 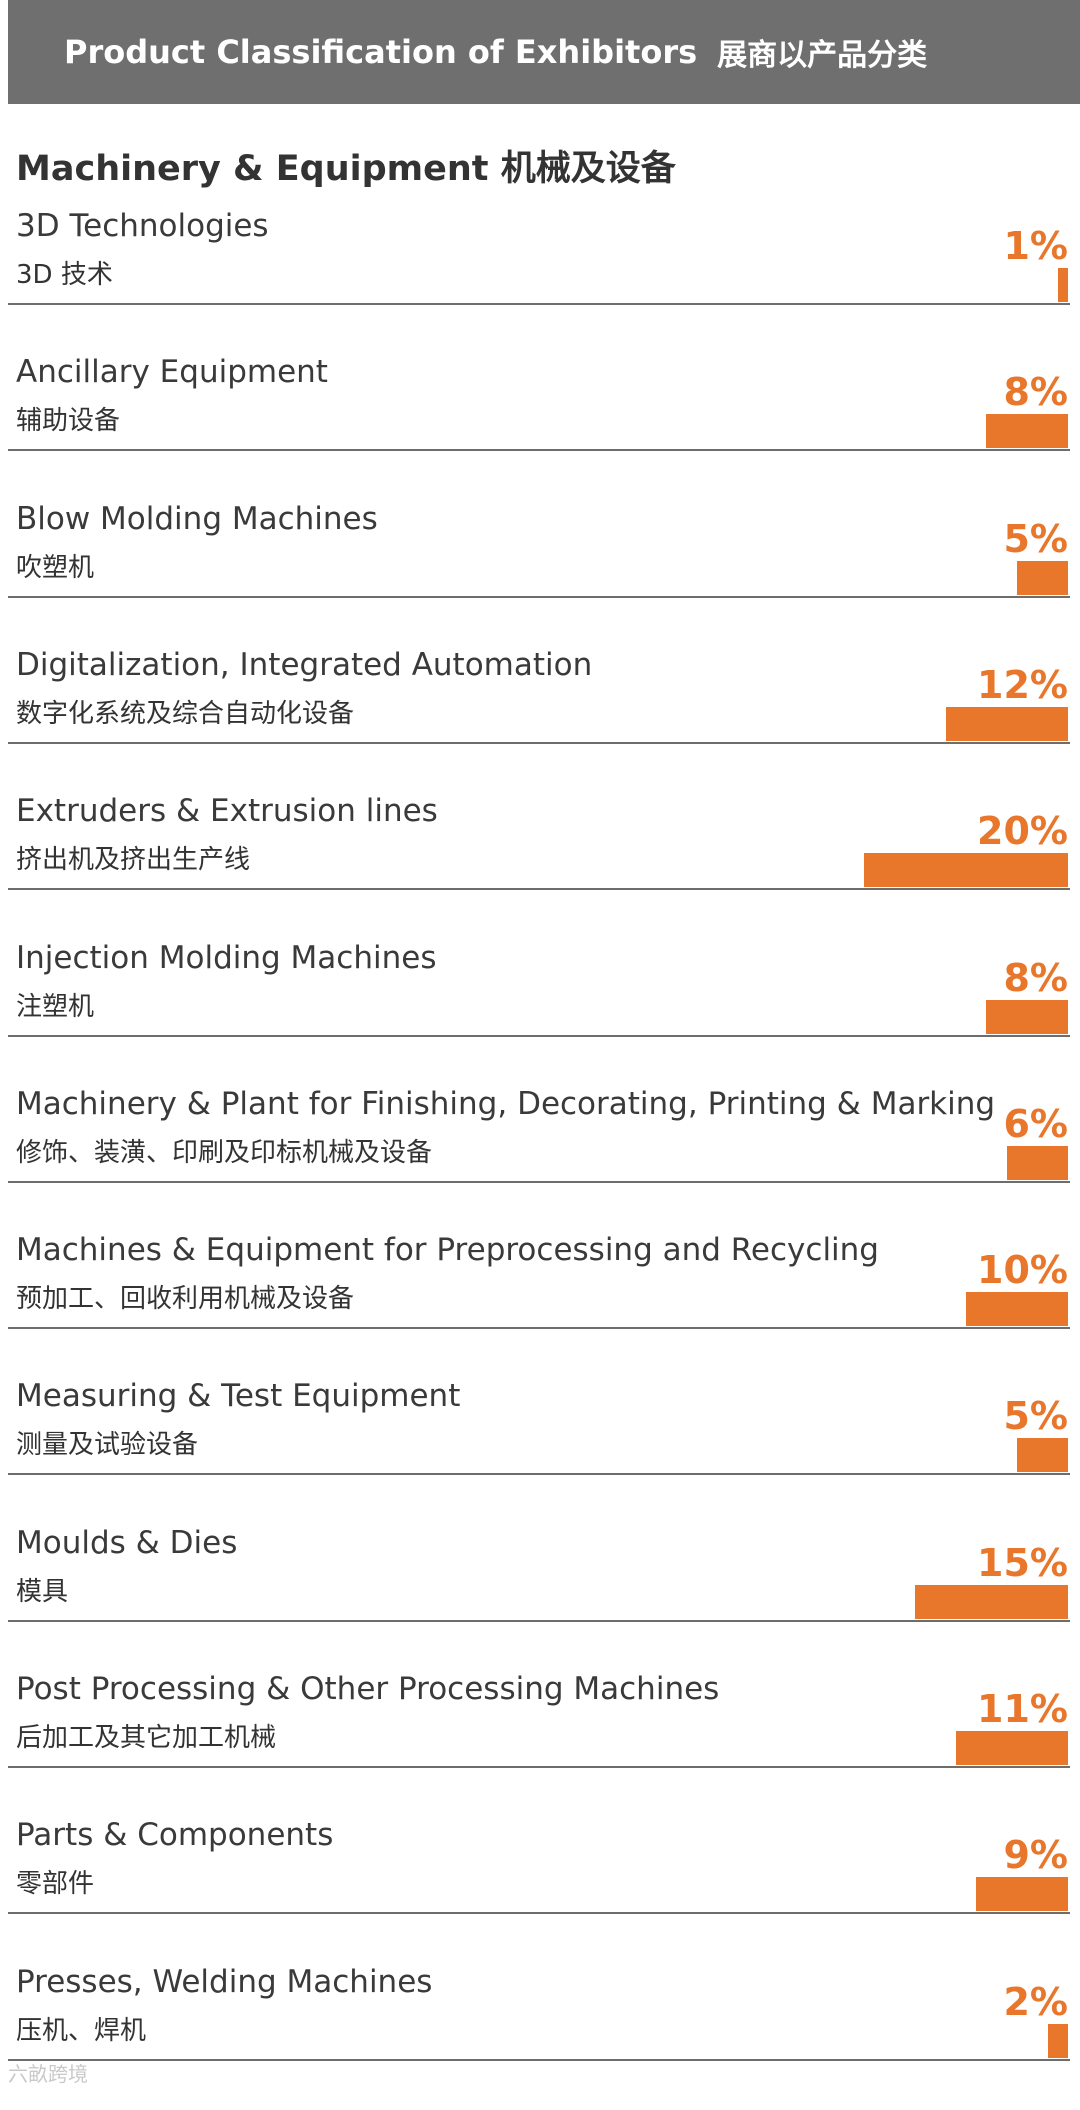 I want to click on category-label-zh: 挤出机及挤出生产线, so click(x=133, y=860).